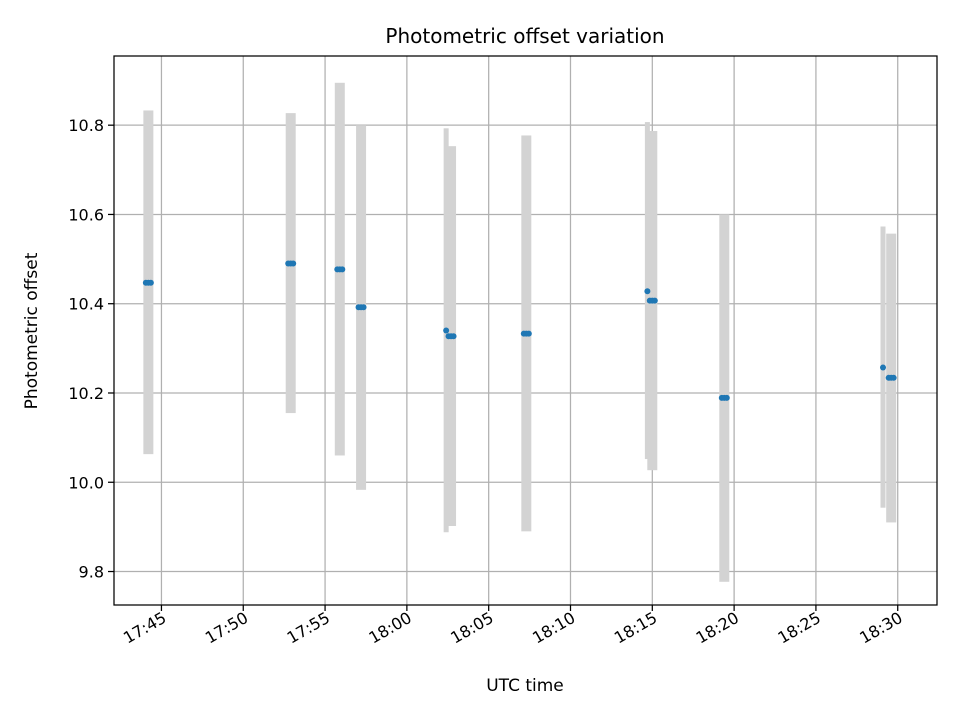  What do you see at coordinates (86, 304) in the screenshot?
I see `y-tick-label: 10.4` at bounding box center [86, 304].